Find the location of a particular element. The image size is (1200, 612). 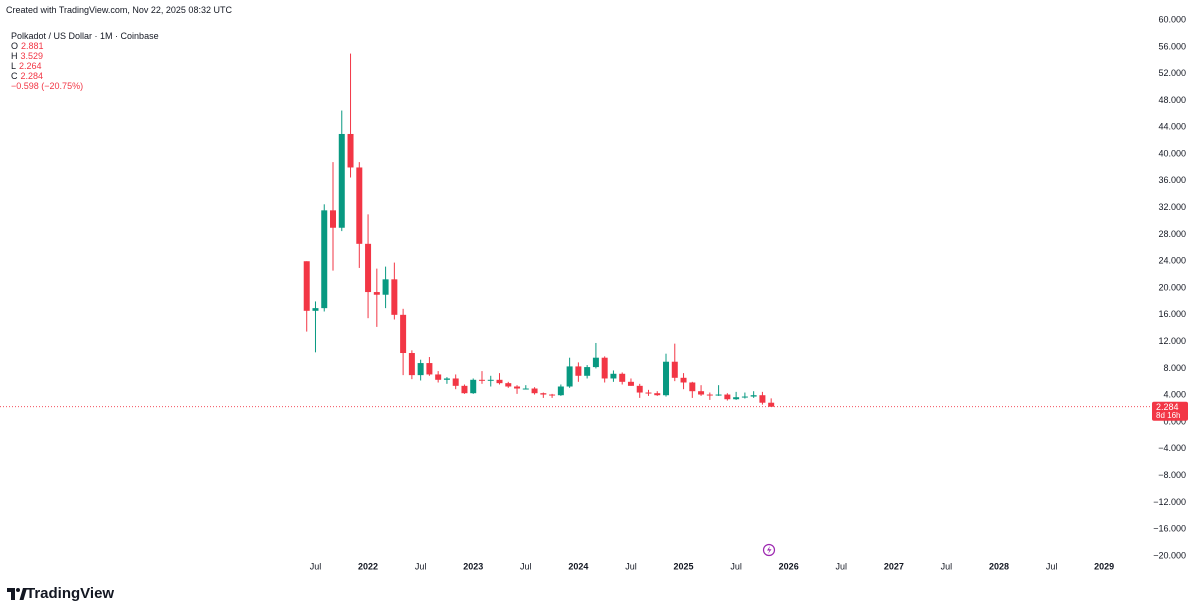

y-tick-label: 32.000 is located at coordinates (1172, 207).